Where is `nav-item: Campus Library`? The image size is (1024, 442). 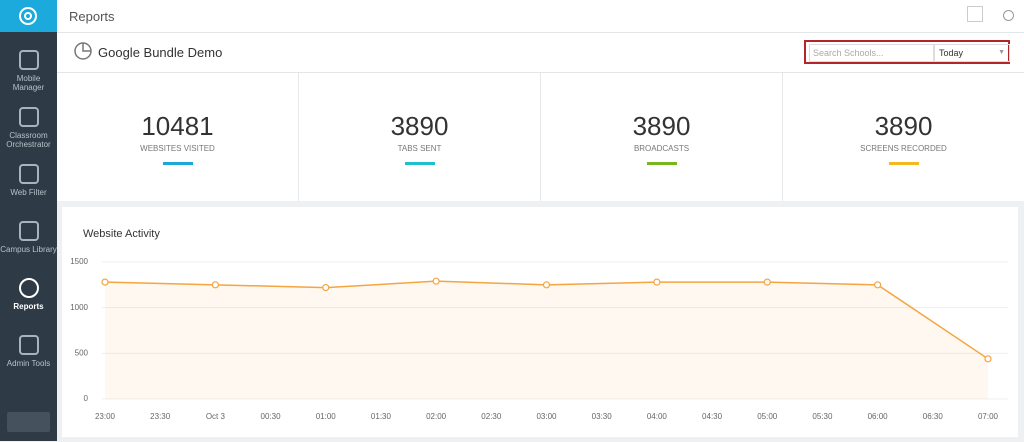
nav-item: Campus Library is located at coordinates (28, 237).